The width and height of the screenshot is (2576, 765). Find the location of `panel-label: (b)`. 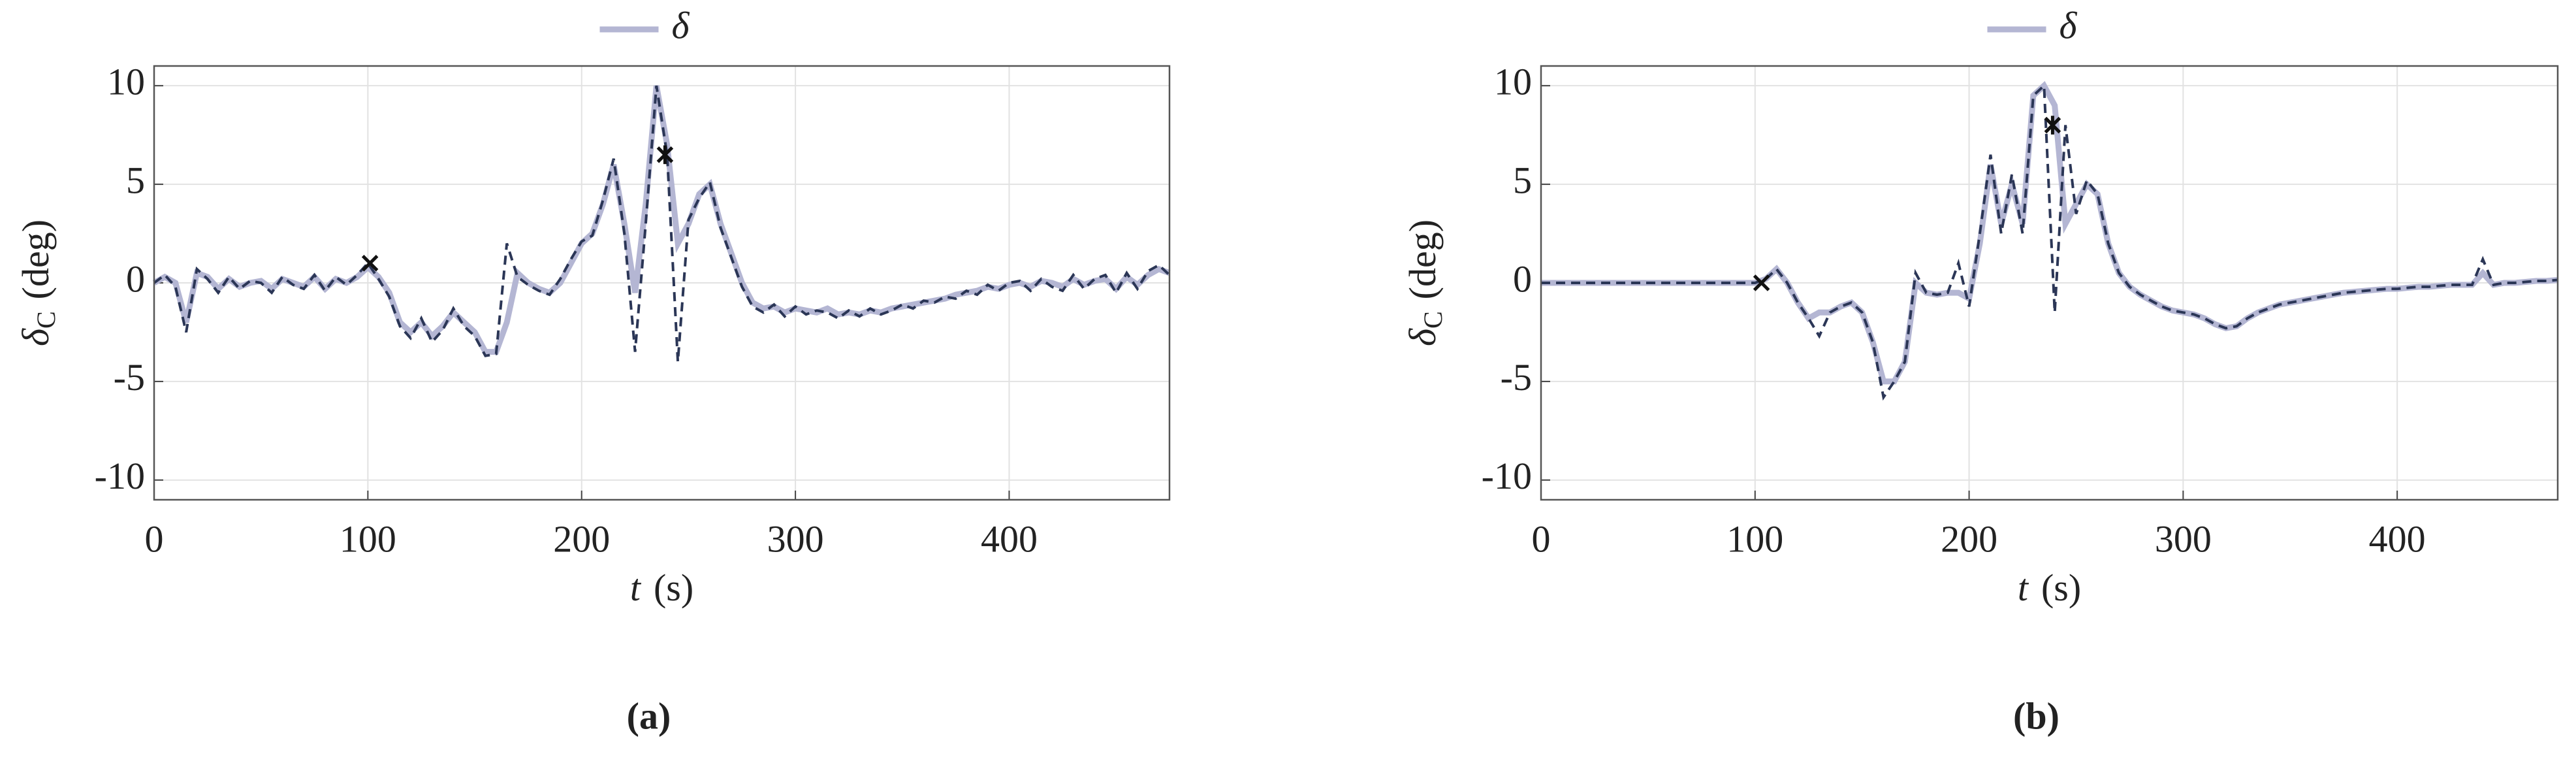

panel-label: (b) is located at coordinates (2036, 716).